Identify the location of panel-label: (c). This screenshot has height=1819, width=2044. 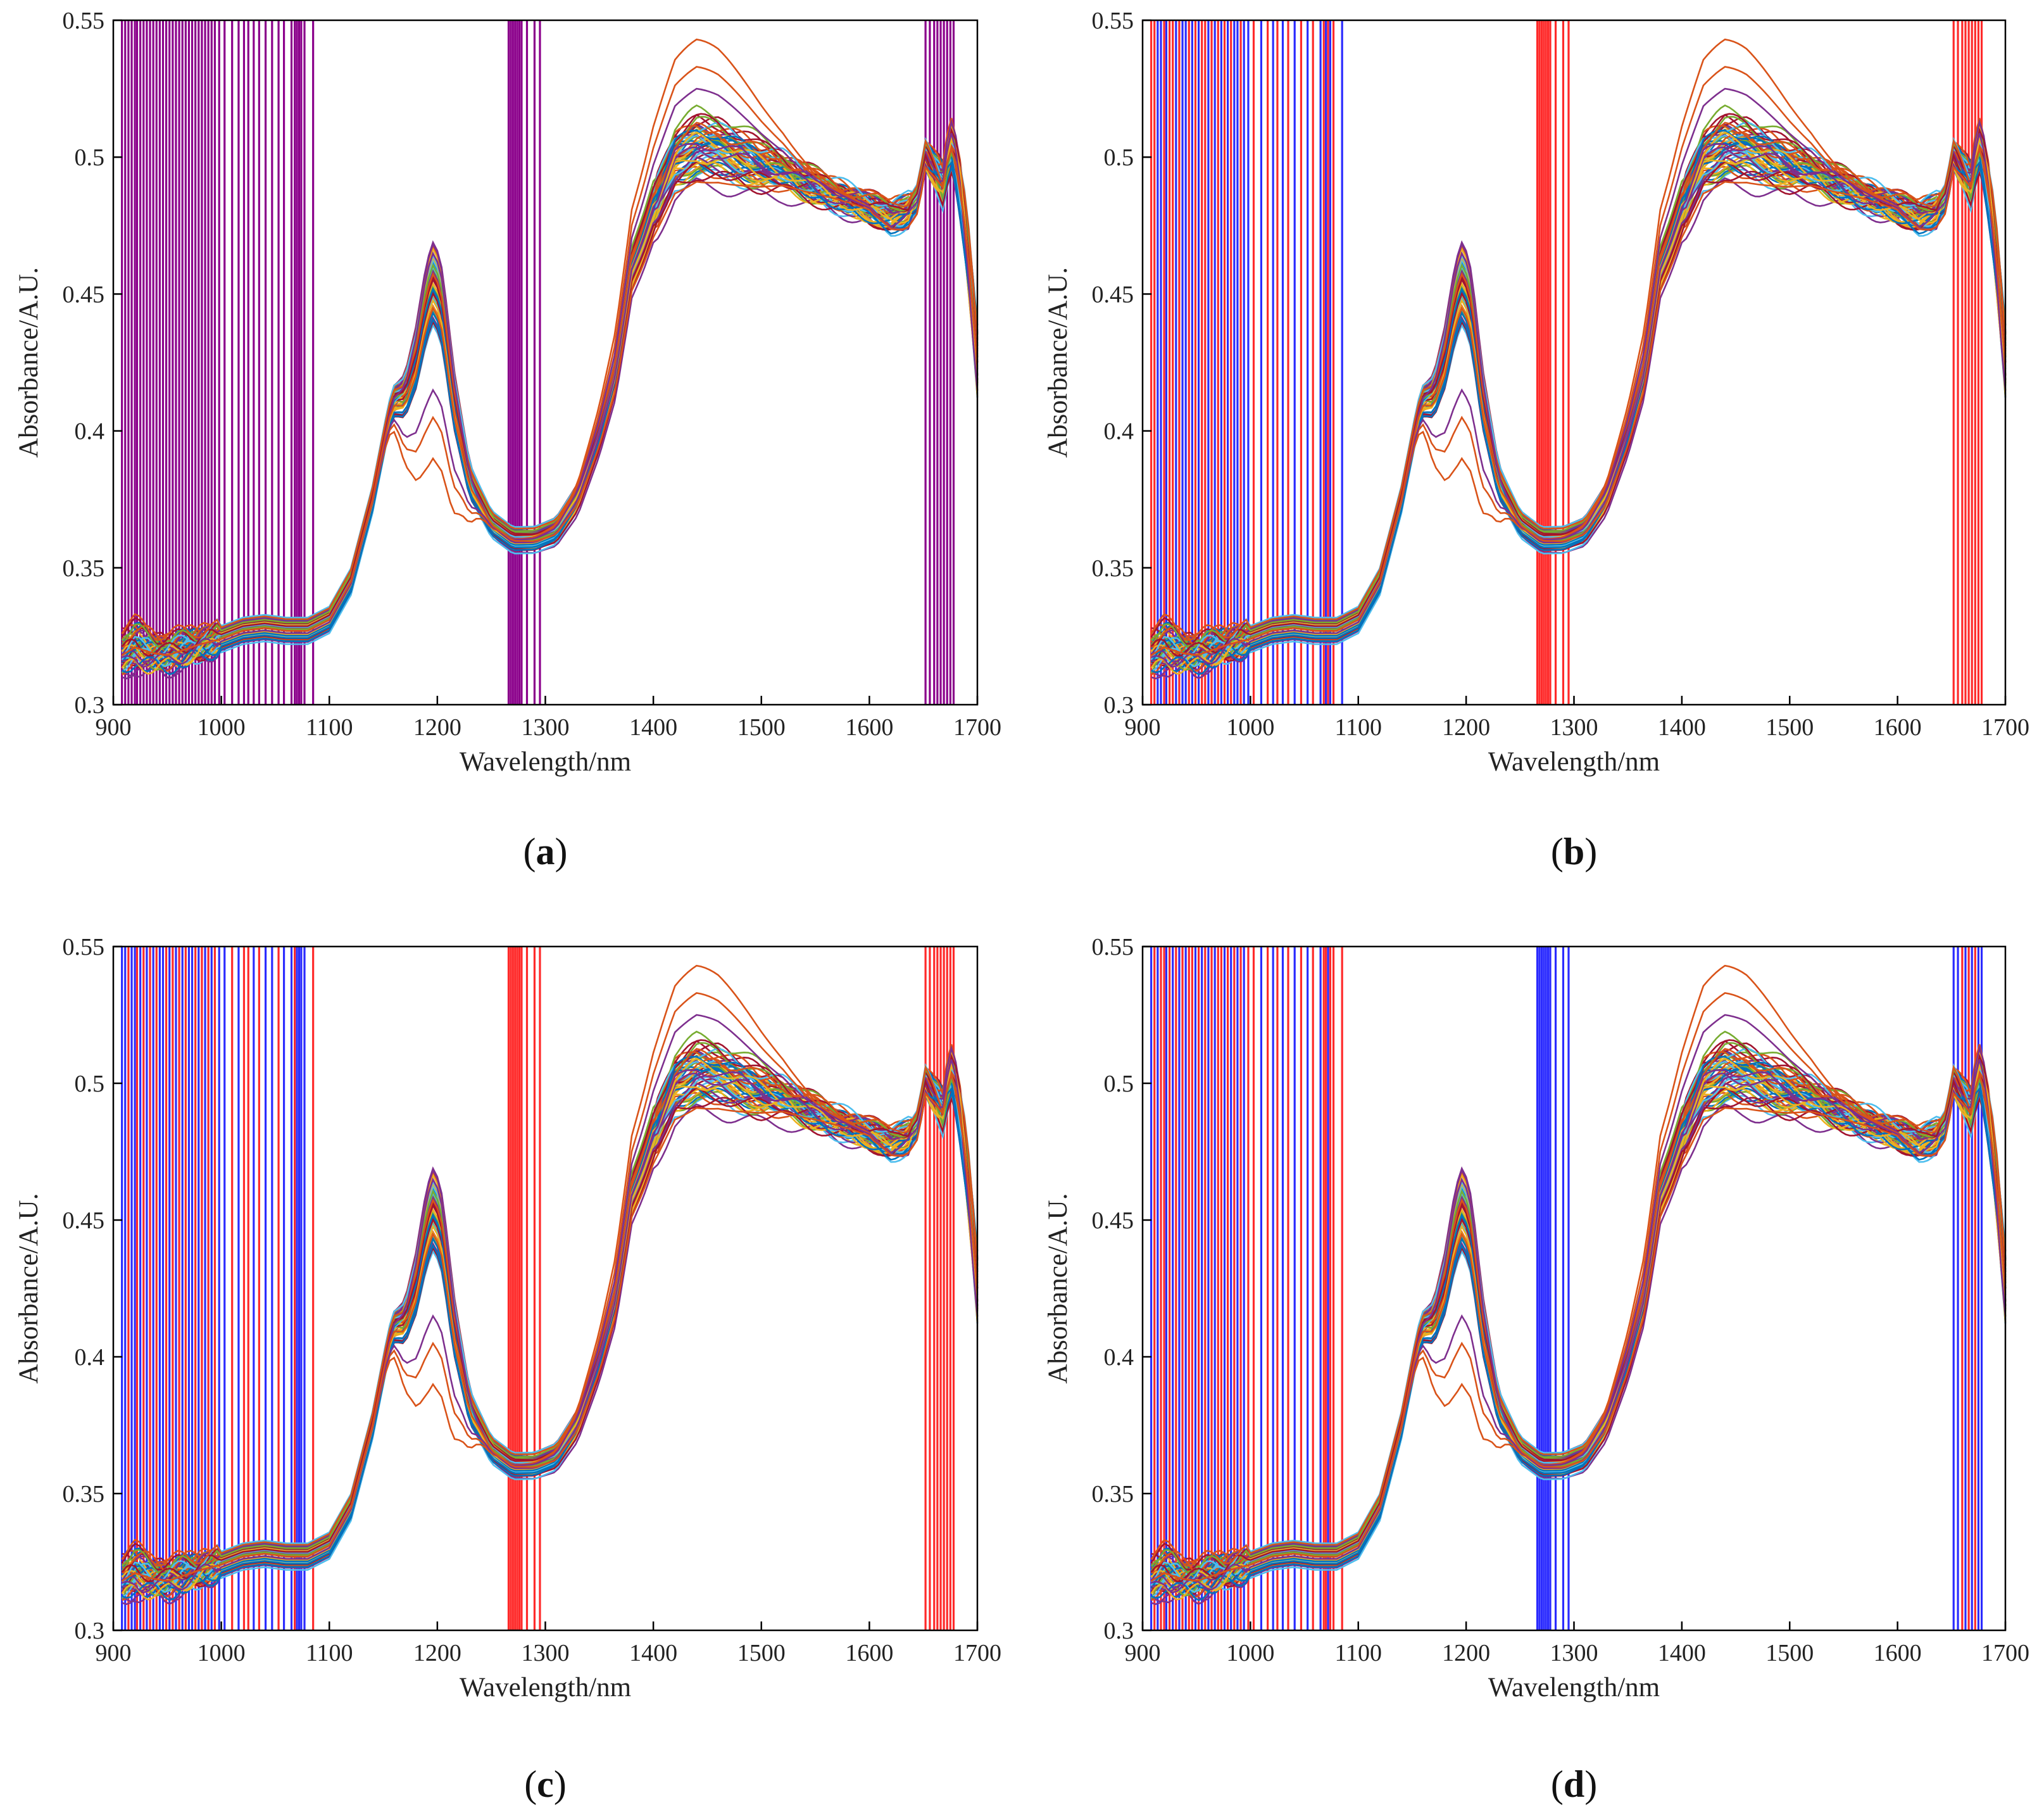
(545, 1784).